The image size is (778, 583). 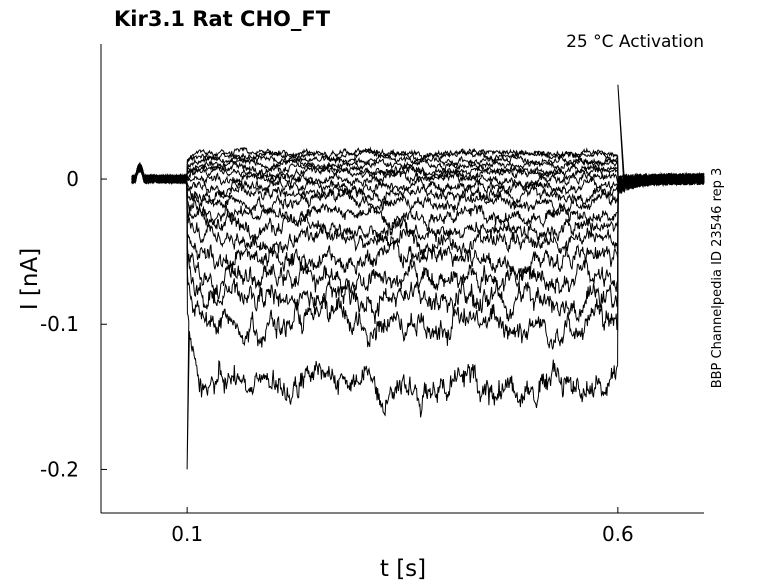 What do you see at coordinates (59, 469) in the screenshot?
I see `y-tick-label-2: -0.2` at bounding box center [59, 469].